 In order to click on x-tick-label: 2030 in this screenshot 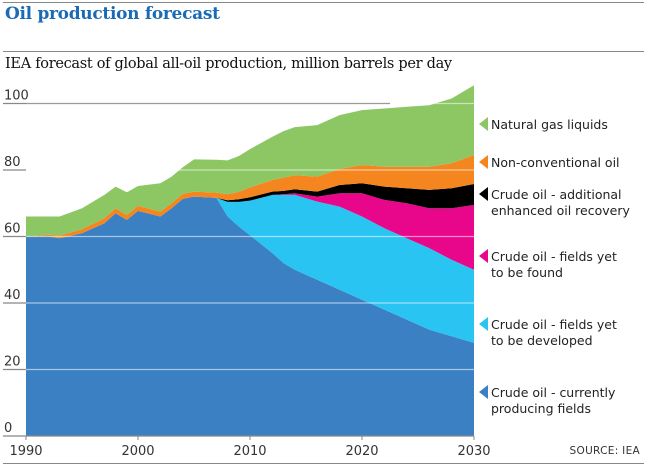, I will do `click(473, 451)`.